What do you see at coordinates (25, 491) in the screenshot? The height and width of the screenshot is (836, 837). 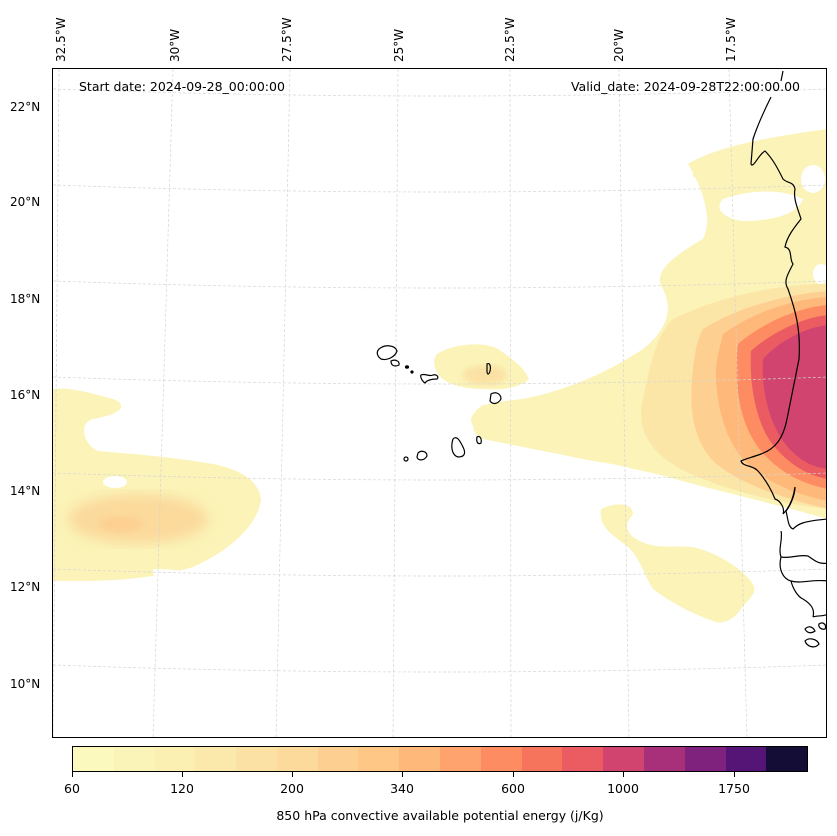 I see `latitude-tick-label: 14°N` at bounding box center [25, 491].